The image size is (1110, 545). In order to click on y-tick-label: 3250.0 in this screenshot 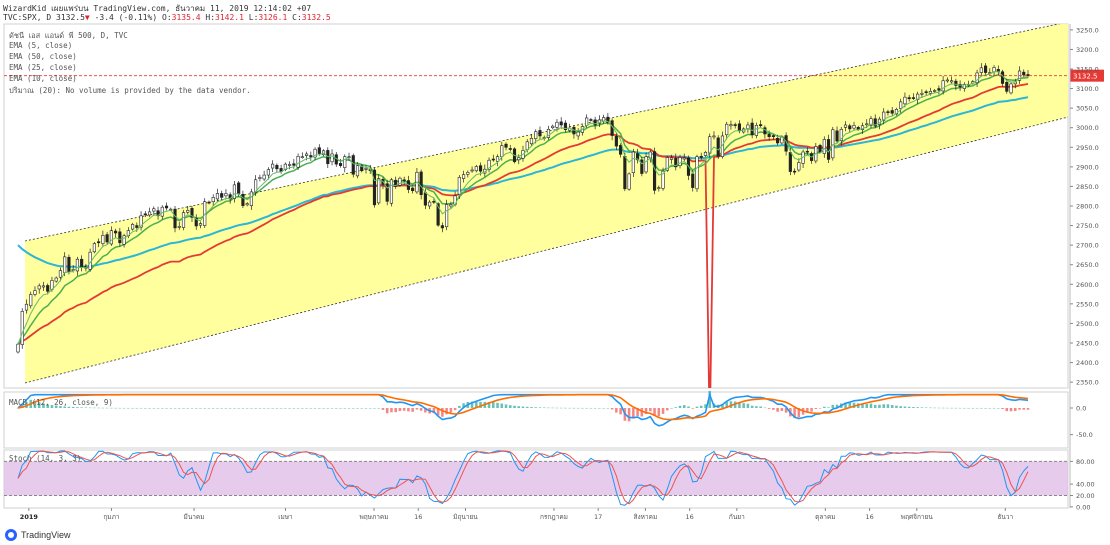, I will do `click(1087, 30)`.